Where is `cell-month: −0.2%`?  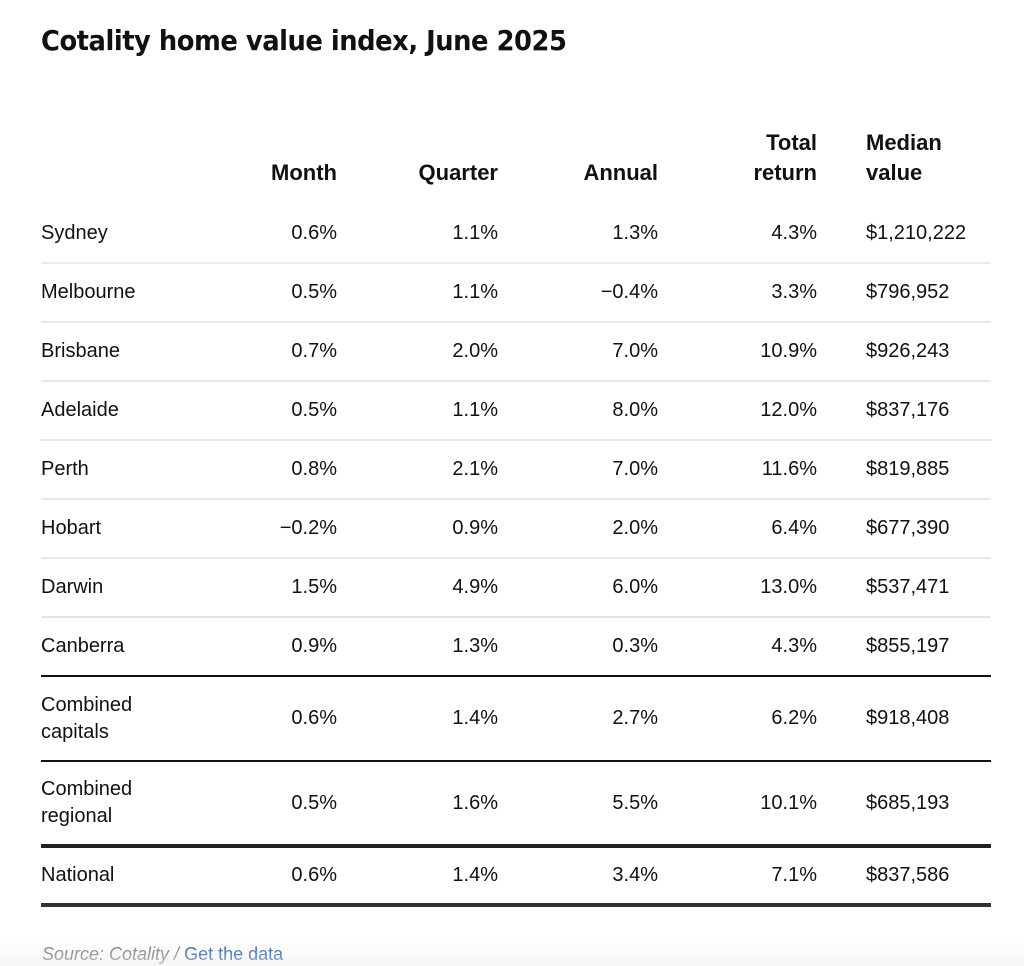
cell-month: −0.2% is located at coordinates (289, 529).